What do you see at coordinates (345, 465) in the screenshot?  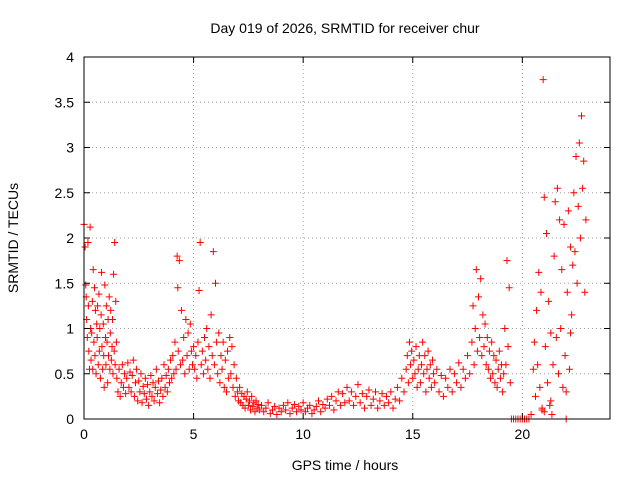 I see `x-axis-label: GPS time / hours` at bounding box center [345, 465].